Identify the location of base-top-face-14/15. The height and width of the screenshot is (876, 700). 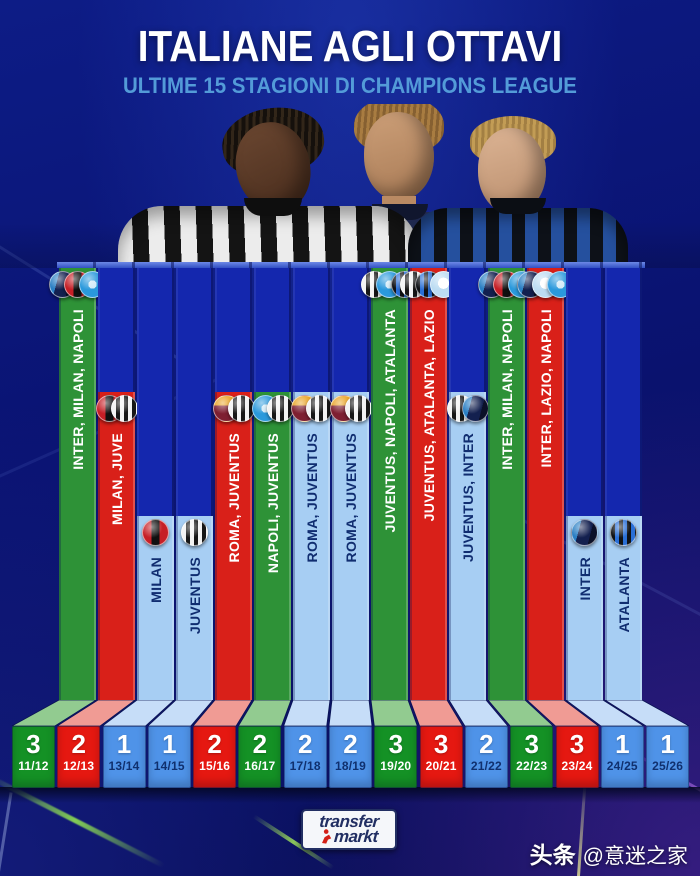
(180, 713).